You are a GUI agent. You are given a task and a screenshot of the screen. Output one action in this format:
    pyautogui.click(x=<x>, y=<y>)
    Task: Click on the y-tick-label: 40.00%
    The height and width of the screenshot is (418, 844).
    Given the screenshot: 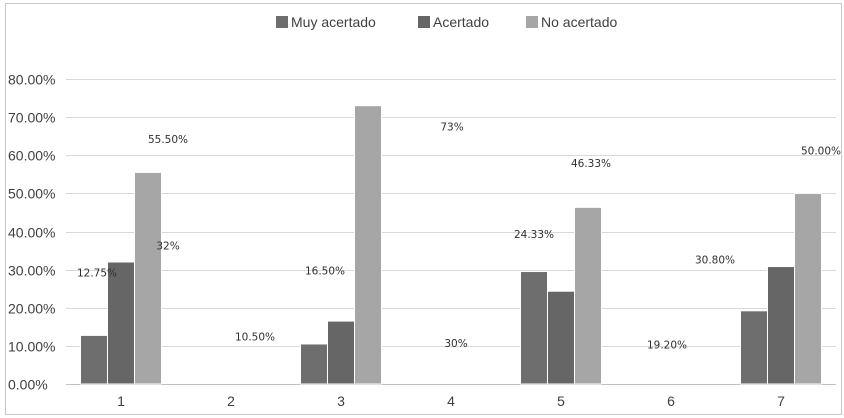 What is the action you would take?
    pyautogui.click(x=31, y=233)
    